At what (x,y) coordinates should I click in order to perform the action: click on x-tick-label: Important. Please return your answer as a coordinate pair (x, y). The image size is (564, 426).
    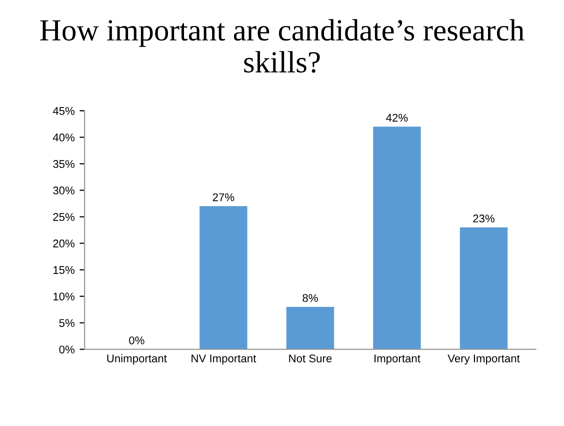
    Looking at the image, I should click on (397, 359).